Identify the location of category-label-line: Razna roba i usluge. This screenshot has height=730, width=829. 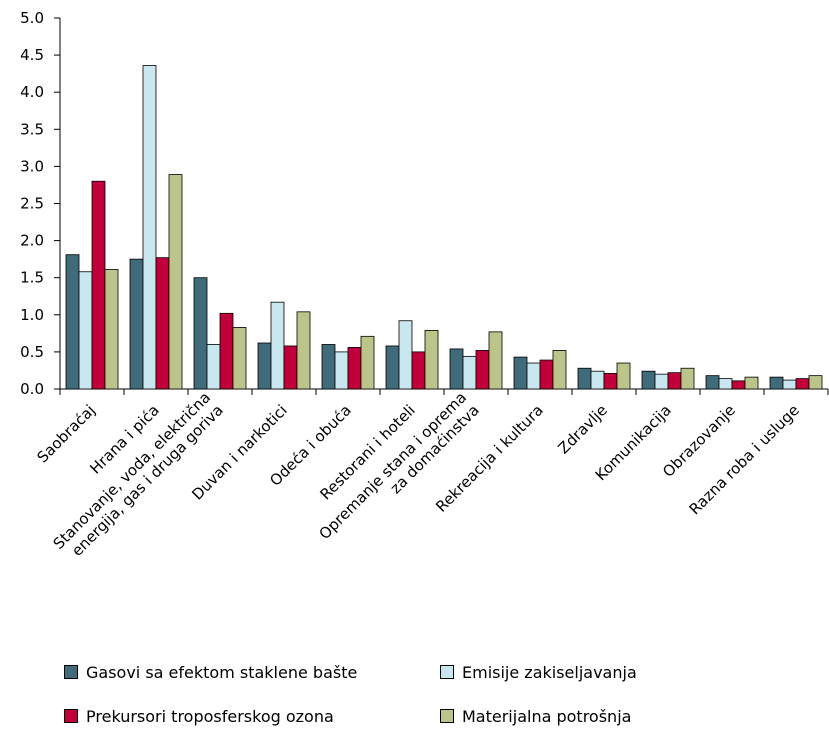
(744, 459).